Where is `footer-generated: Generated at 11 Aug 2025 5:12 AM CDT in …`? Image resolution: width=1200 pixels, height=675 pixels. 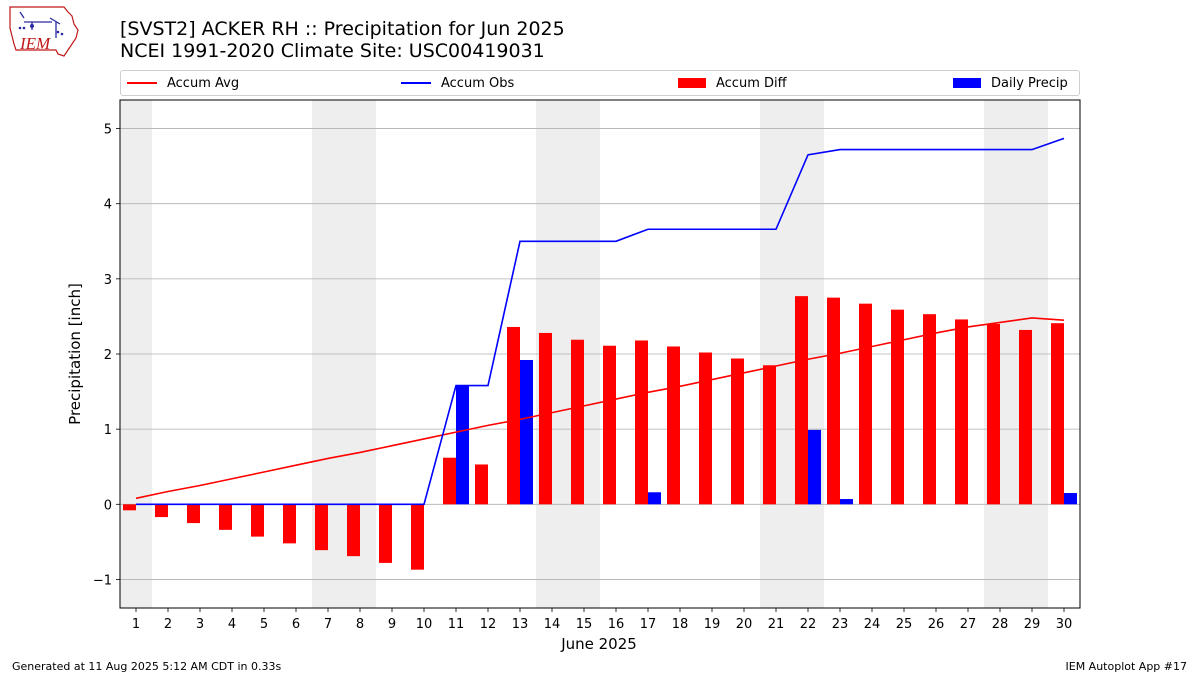
footer-generated: Generated at 11 Aug 2025 5:12 AM CDT in … is located at coordinates (147, 666).